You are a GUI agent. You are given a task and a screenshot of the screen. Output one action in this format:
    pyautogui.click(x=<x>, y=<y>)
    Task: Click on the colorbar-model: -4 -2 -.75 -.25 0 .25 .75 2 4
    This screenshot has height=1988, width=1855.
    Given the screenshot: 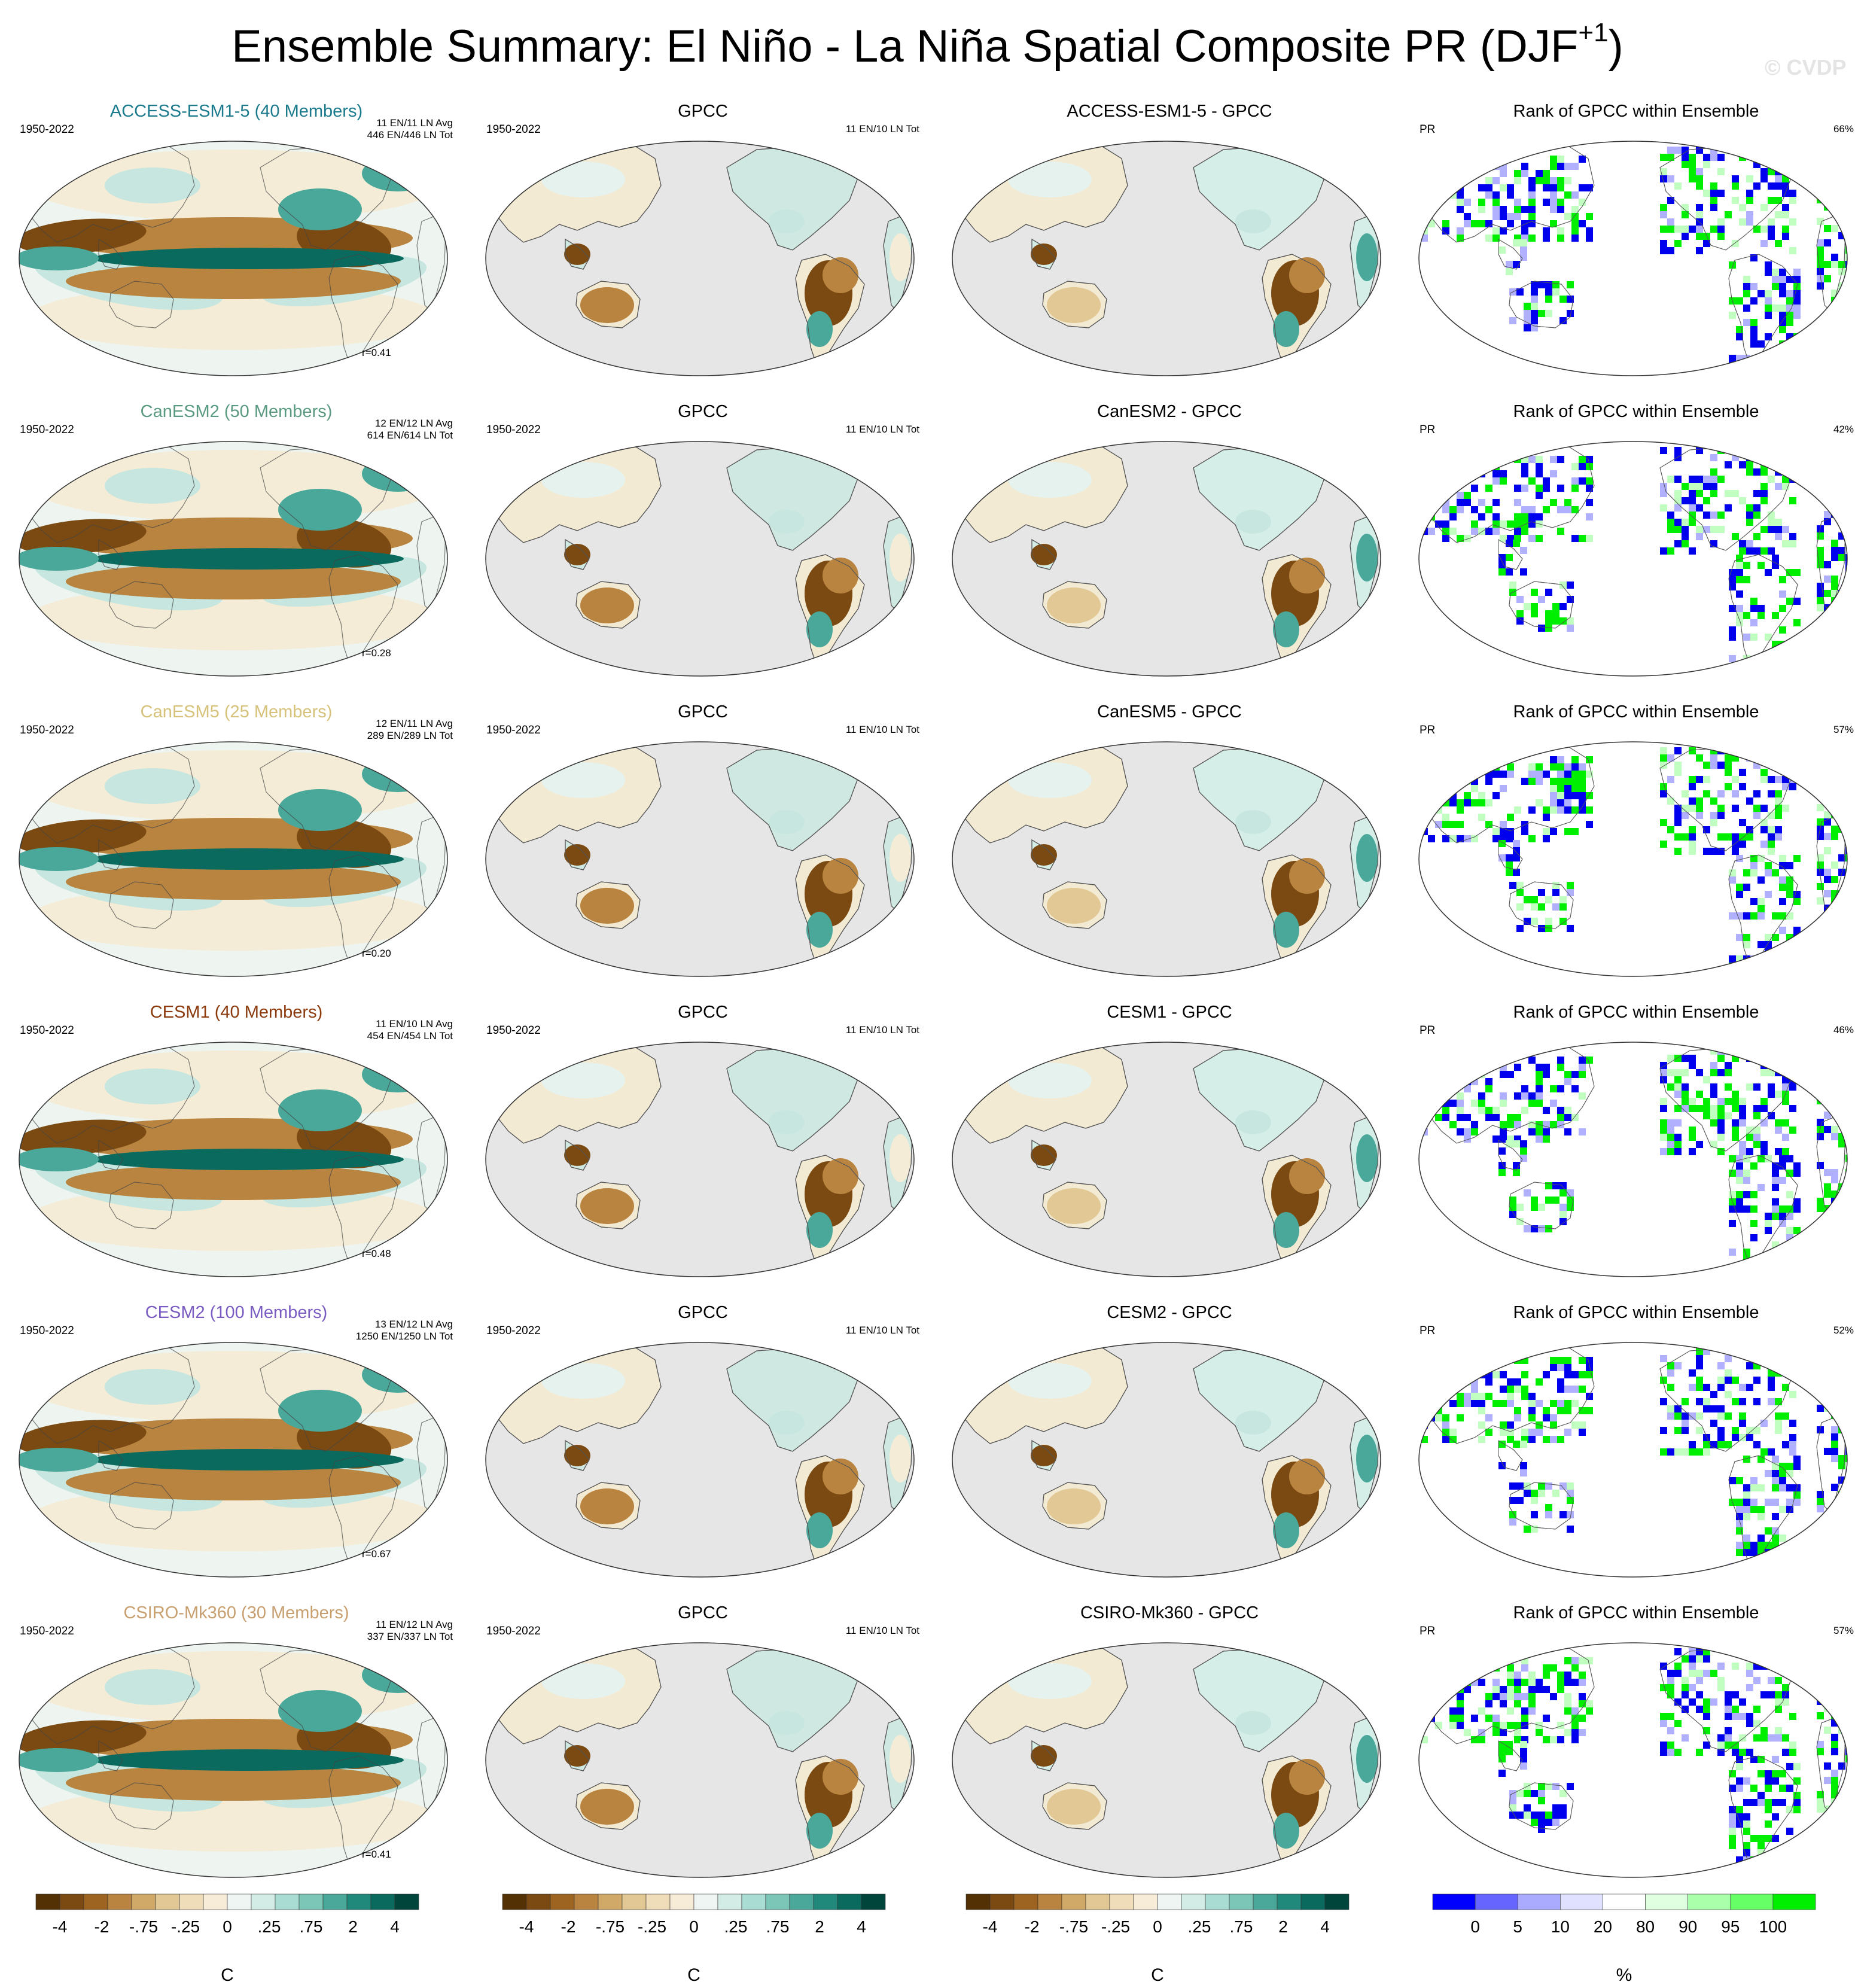 What is the action you would take?
    pyautogui.click(x=227, y=1921)
    